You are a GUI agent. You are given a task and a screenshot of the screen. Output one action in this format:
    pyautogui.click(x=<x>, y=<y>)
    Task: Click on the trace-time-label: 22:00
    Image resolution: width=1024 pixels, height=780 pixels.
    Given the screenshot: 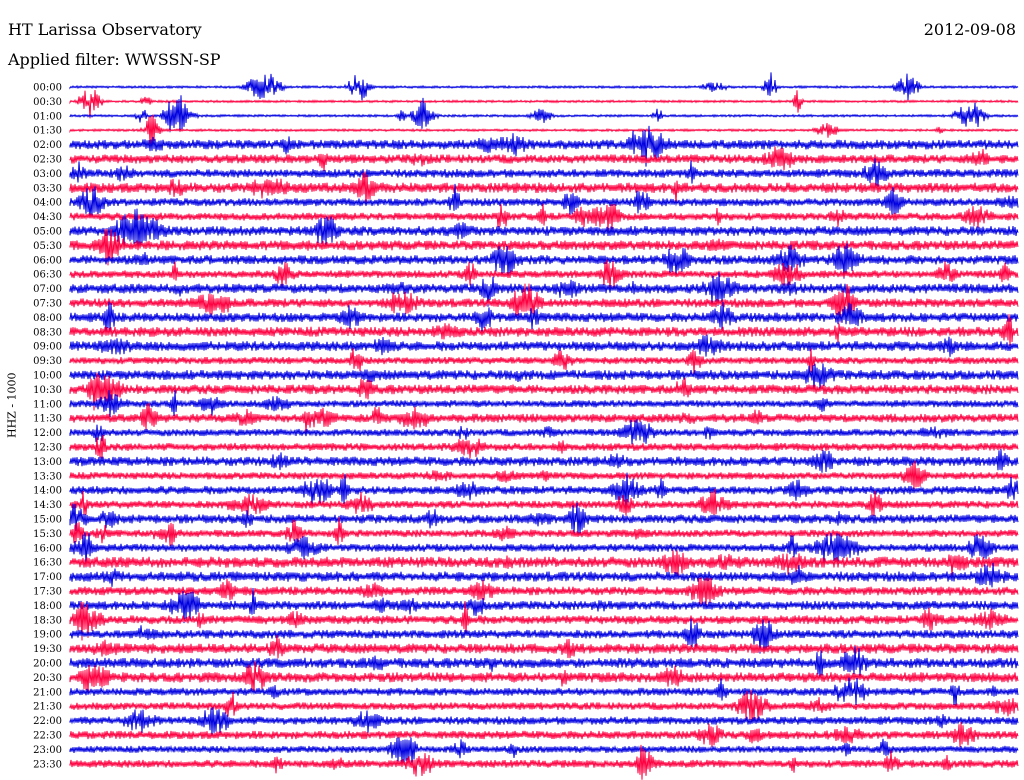 What is the action you would take?
    pyautogui.click(x=47, y=721)
    